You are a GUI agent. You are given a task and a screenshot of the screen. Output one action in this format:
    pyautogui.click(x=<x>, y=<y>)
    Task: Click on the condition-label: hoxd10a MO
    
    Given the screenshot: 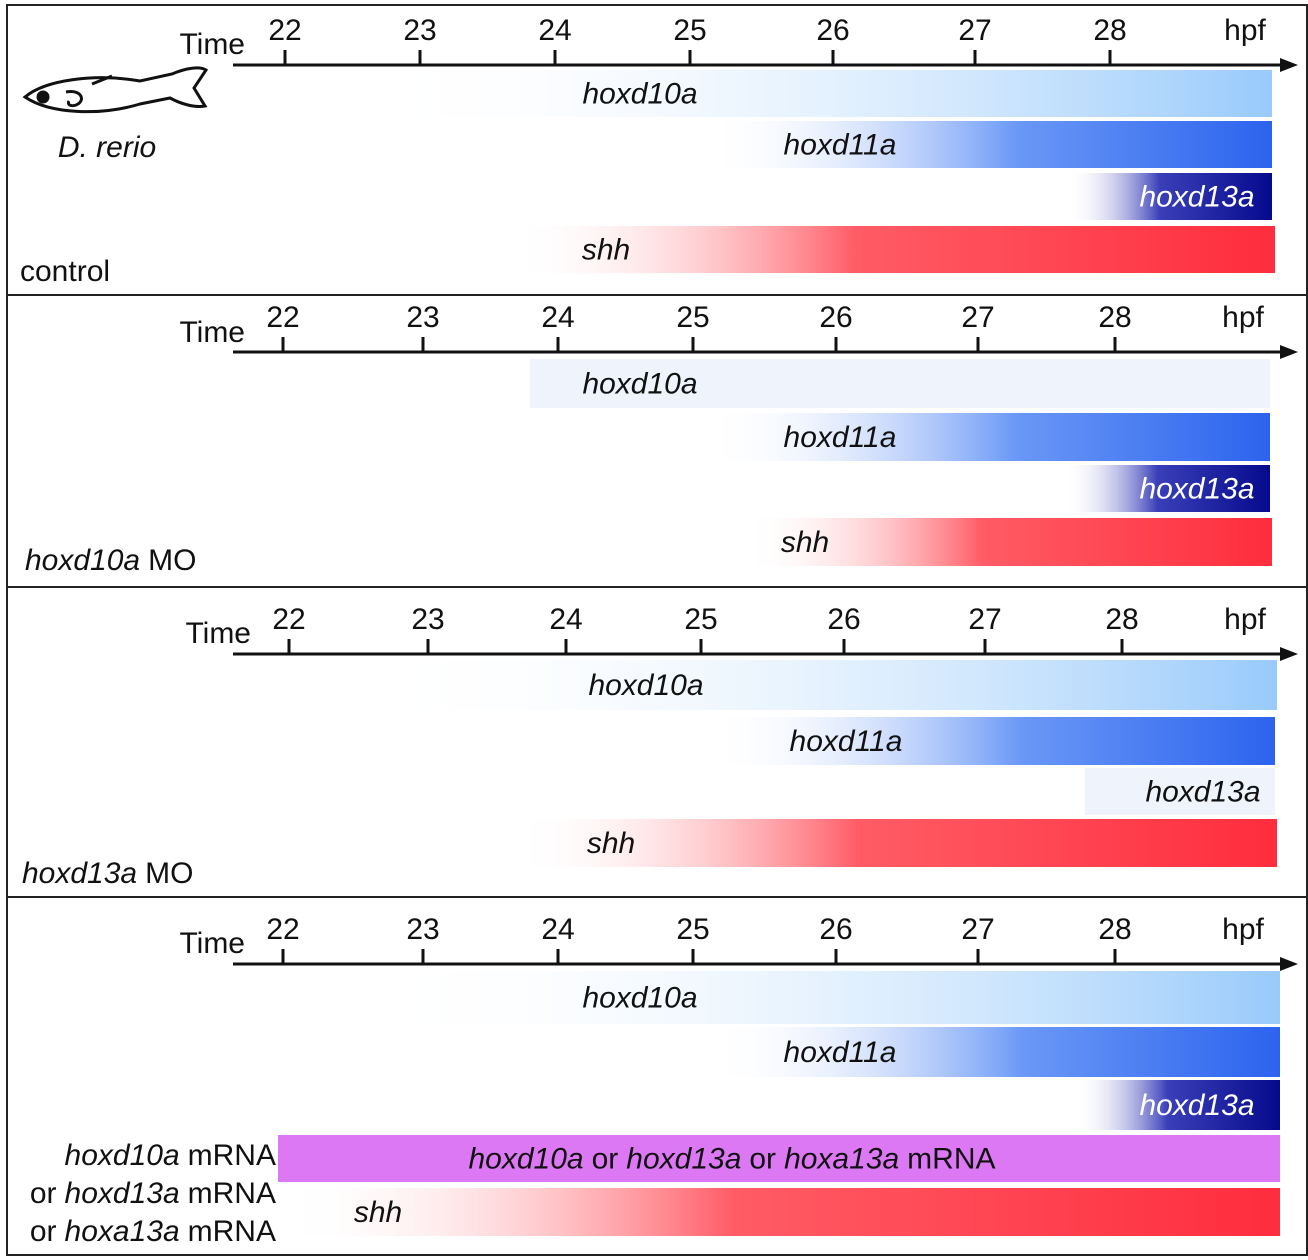 What is the action you would take?
    pyautogui.click(x=110, y=560)
    